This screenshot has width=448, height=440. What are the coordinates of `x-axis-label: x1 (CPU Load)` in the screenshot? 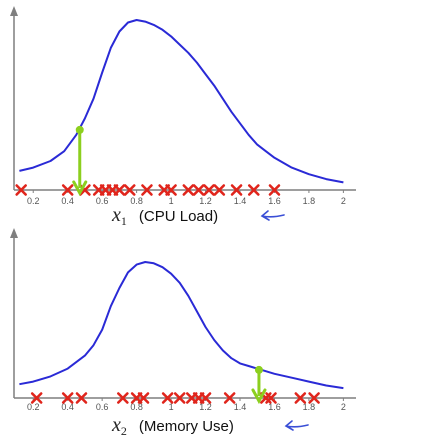 It's located at (164, 216).